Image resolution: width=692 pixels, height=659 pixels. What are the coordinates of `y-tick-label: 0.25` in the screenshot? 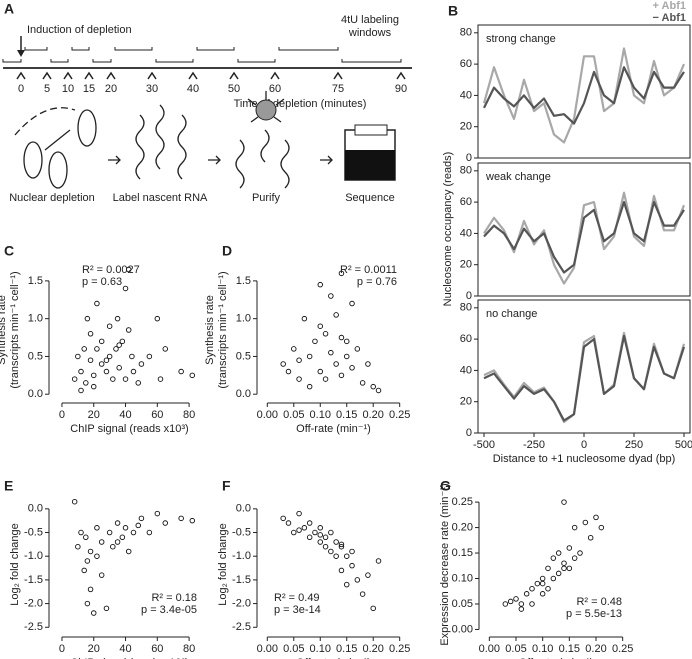 It's located at (462, 502).